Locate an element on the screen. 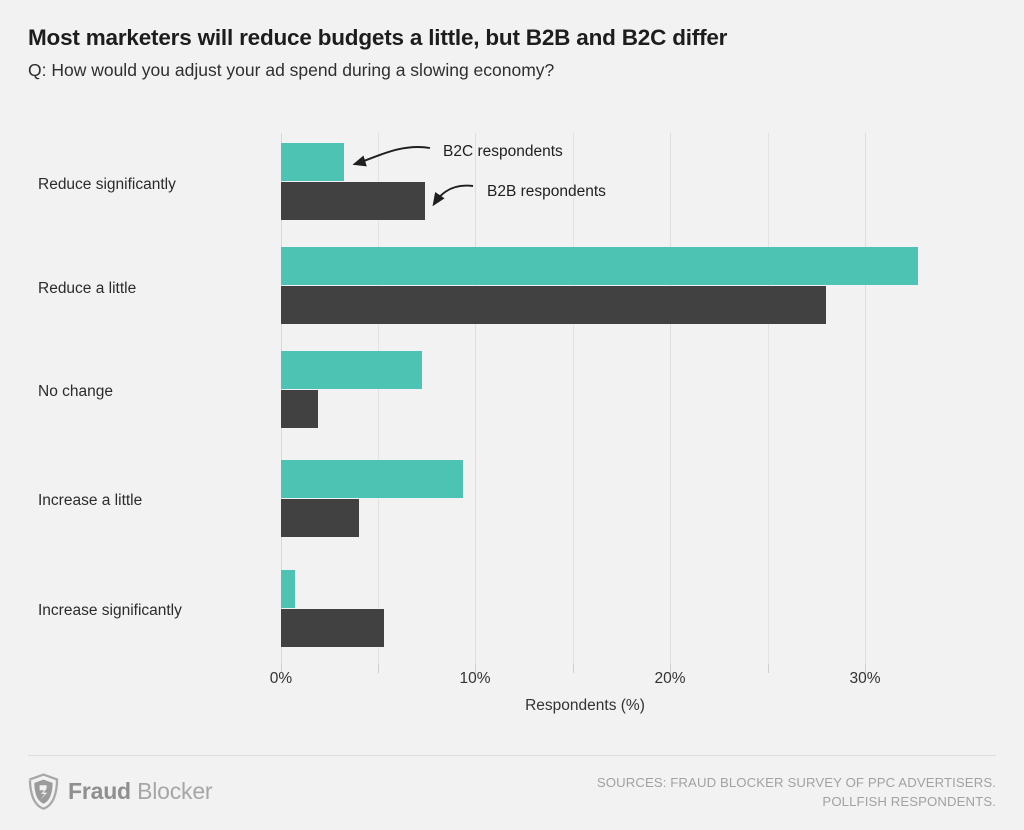  category-label-reduce-a-little: Reduce a little is located at coordinates (87, 288).